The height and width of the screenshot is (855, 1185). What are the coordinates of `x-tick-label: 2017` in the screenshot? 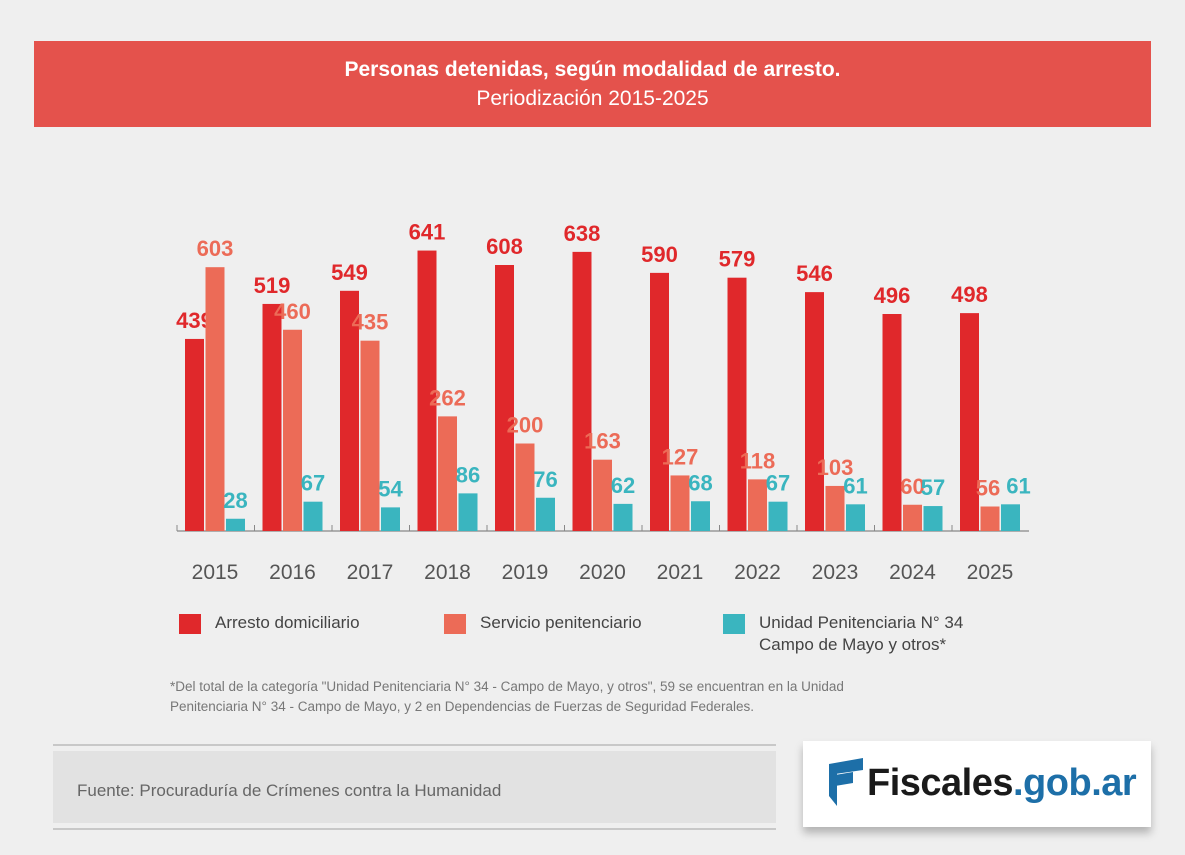 It's located at (370, 572).